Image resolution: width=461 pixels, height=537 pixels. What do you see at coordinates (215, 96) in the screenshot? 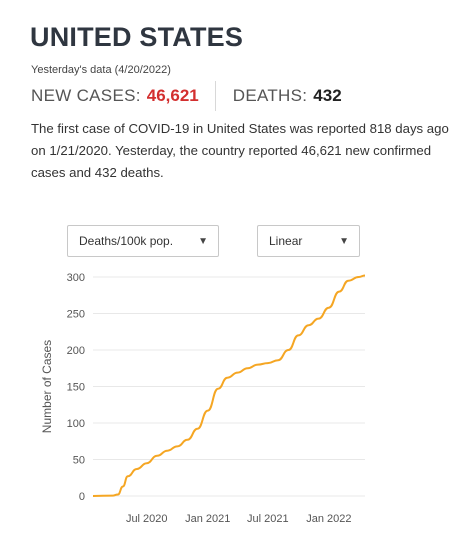
I see `stats-divider` at bounding box center [215, 96].